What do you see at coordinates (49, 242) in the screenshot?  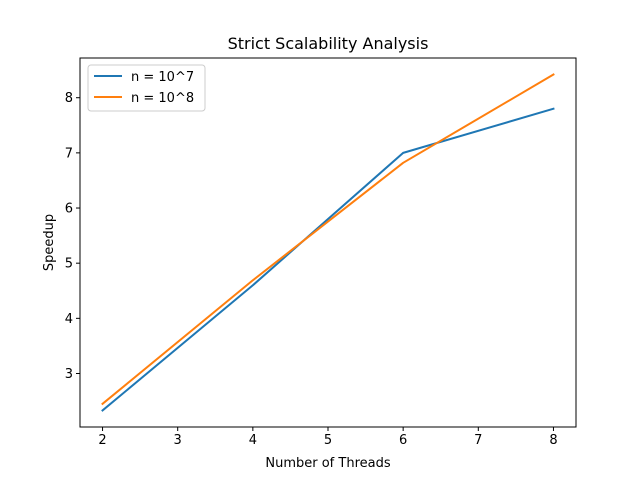 I see `y-axis-label: Speedup` at bounding box center [49, 242].